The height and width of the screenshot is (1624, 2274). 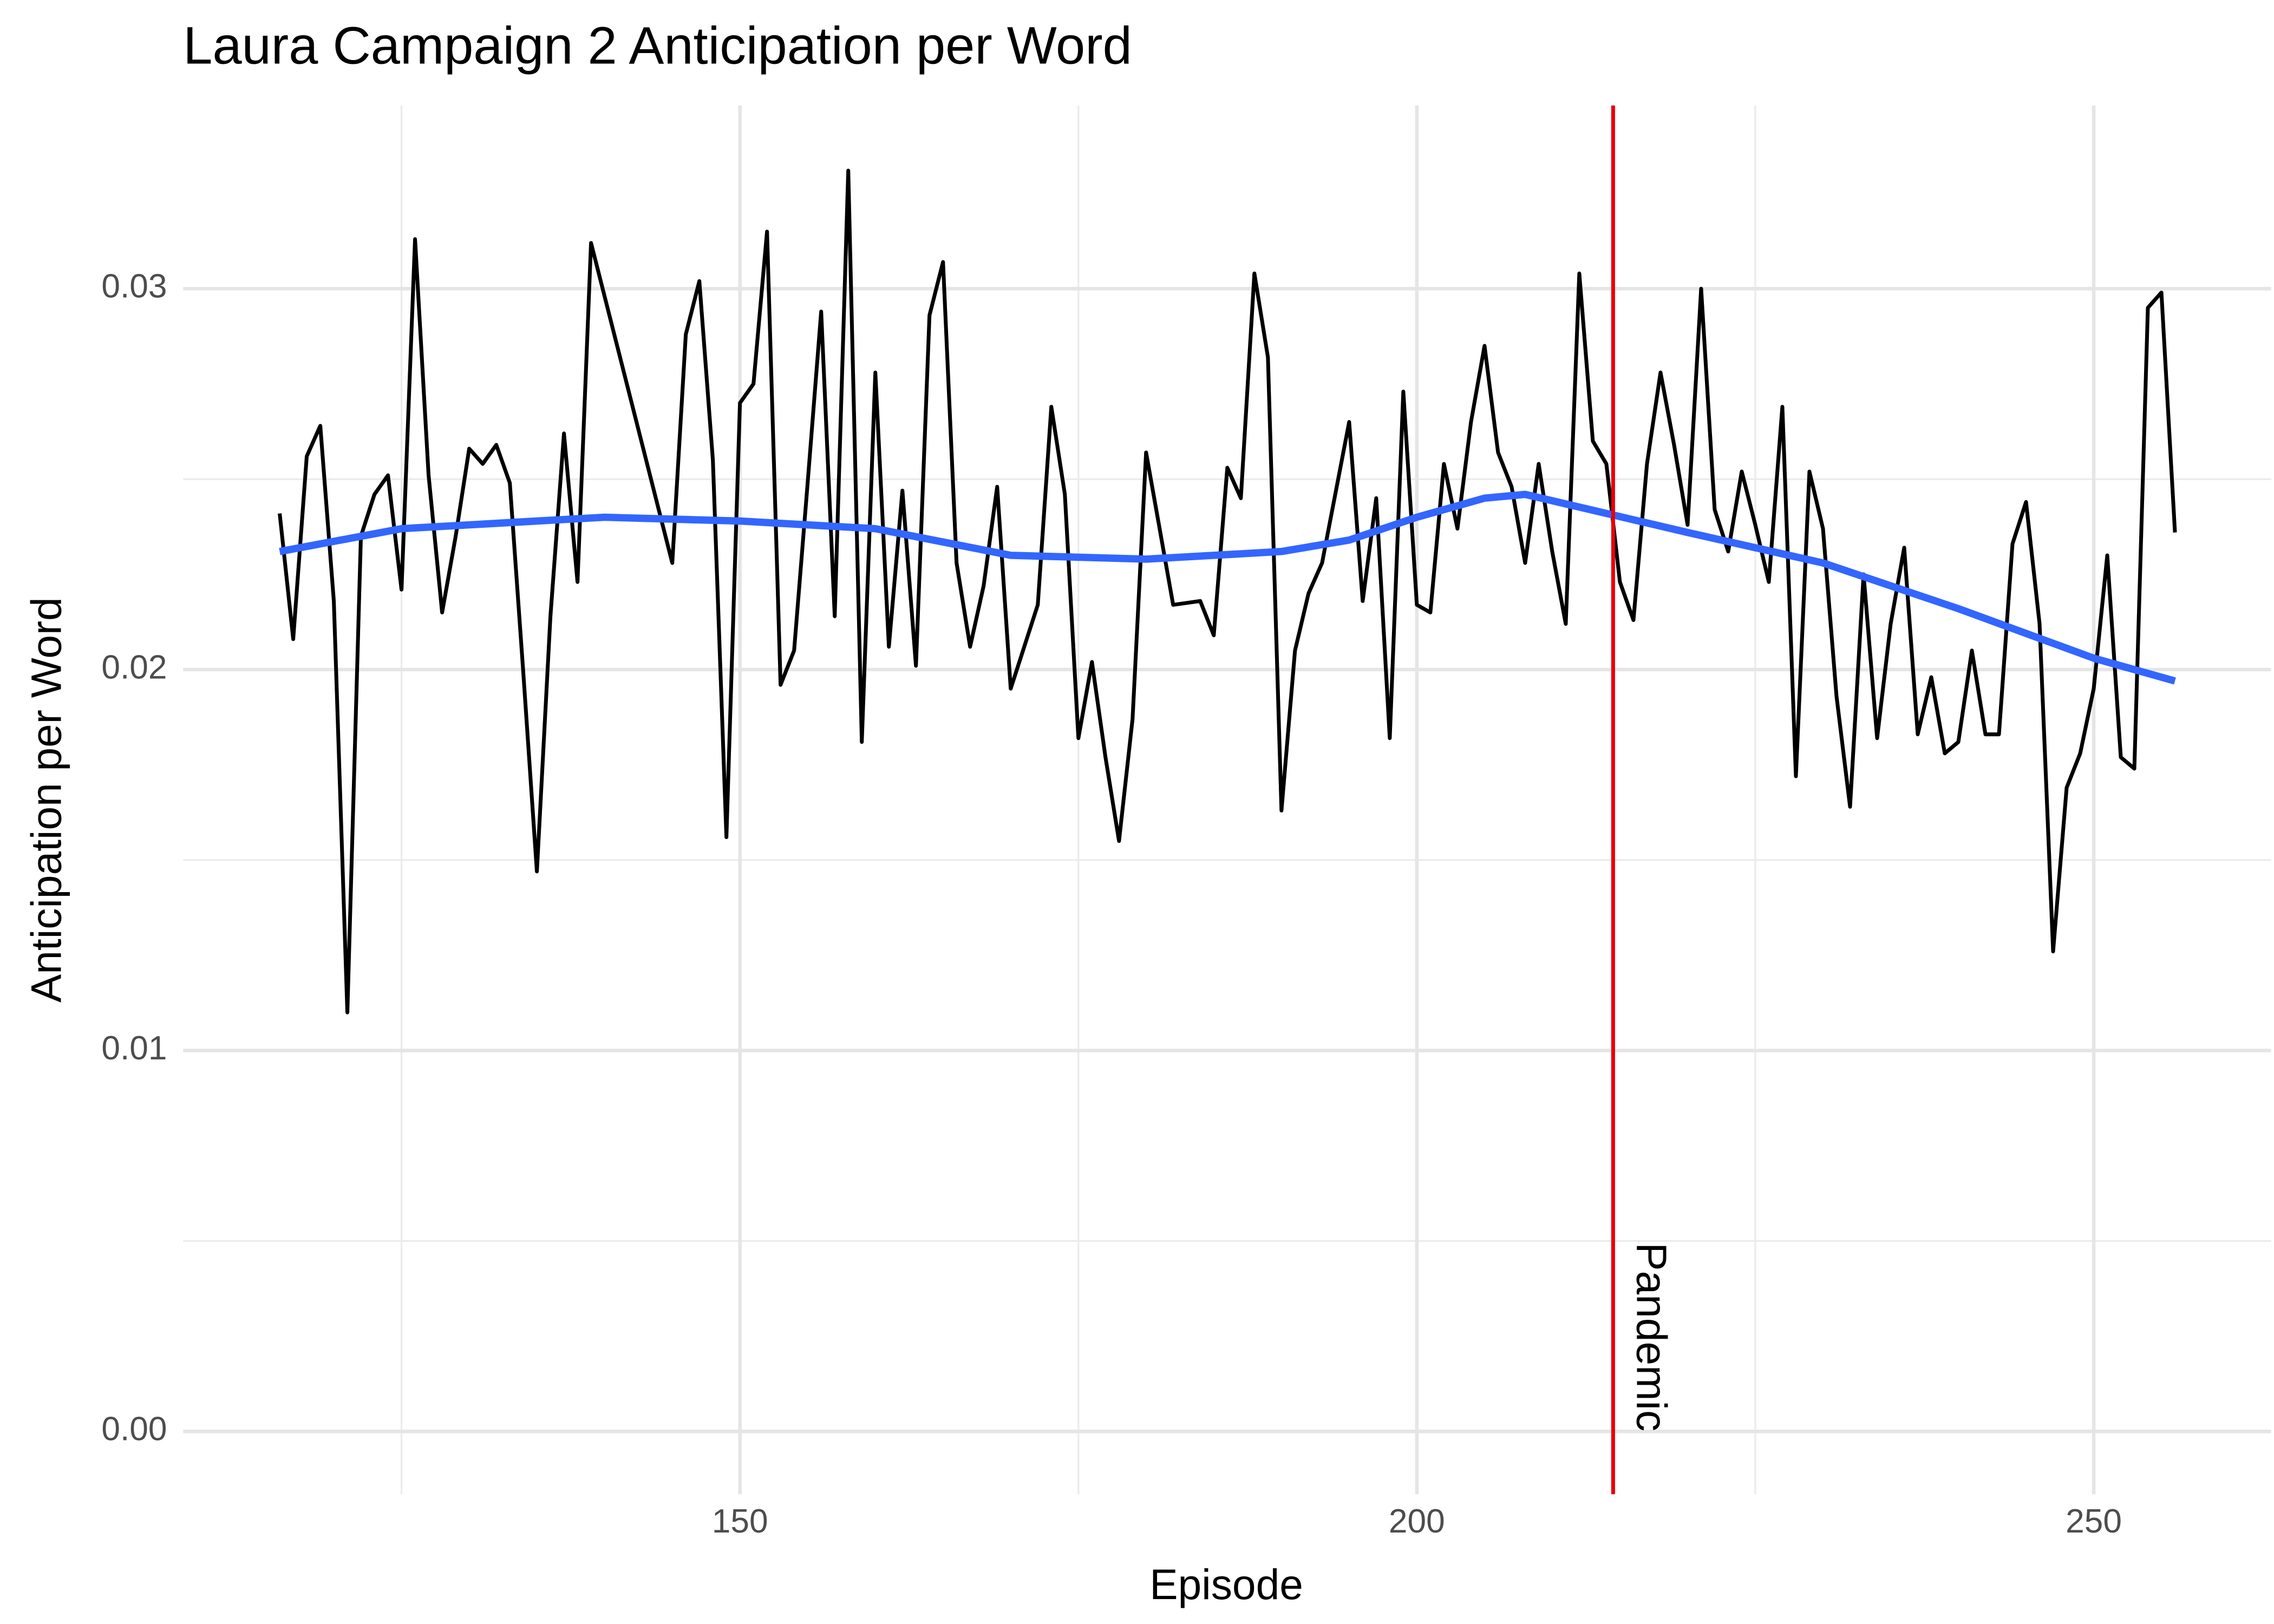 I want to click on y-tick-label: 0.00, so click(x=134, y=1429).